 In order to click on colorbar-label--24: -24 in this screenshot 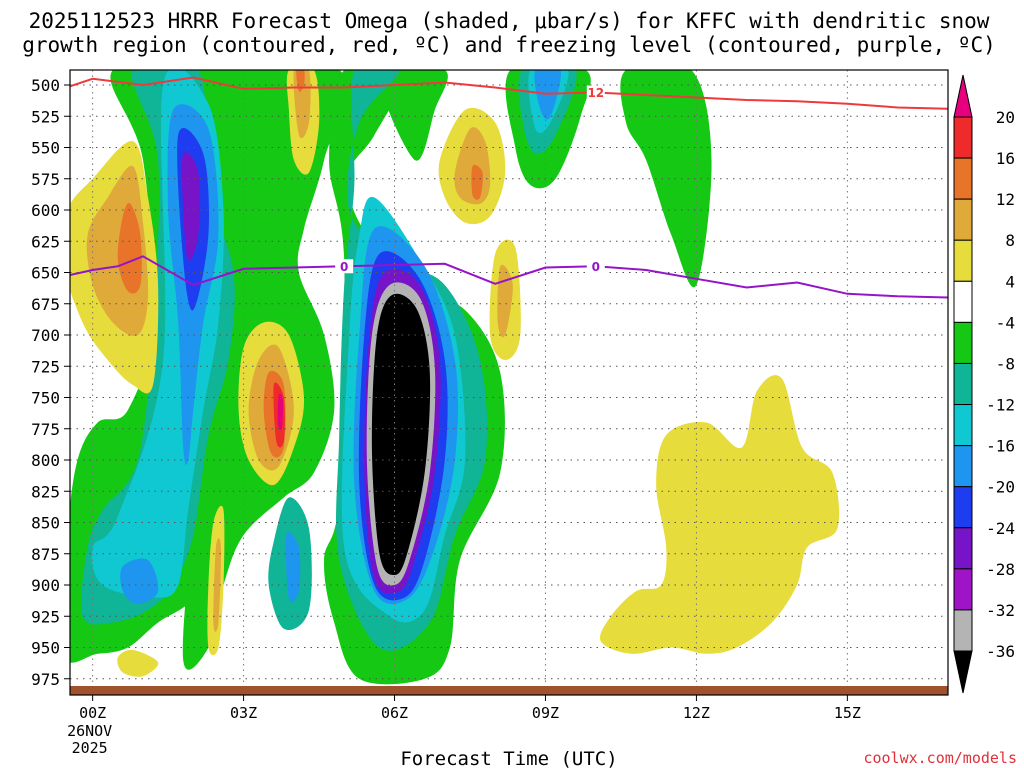, I will do `click(1000, 528)`.